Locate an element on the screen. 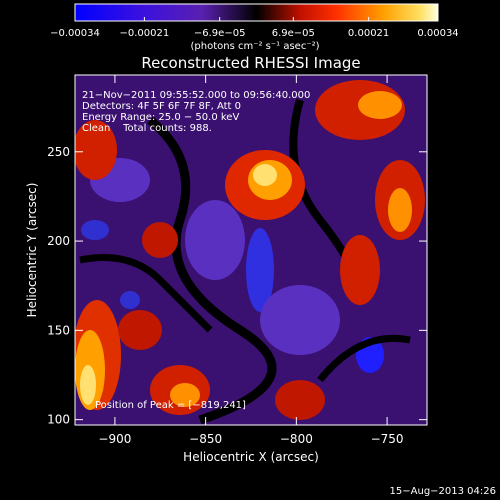 This screenshot has width=500, height=500. colorbar-tick-label: −0.00021 is located at coordinates (145, 33).